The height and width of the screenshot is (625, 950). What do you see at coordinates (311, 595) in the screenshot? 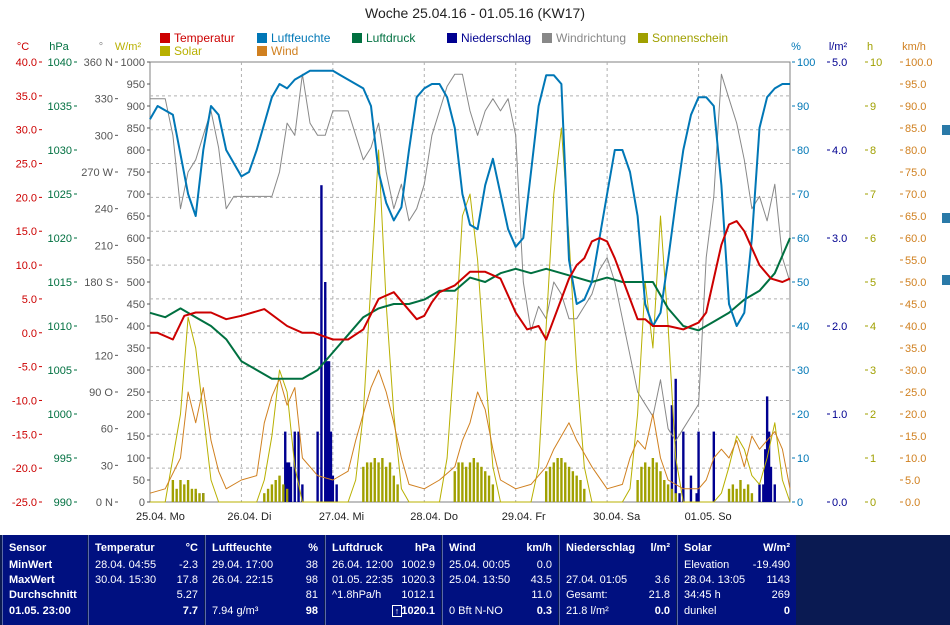
I see `row-value: 81` at bounding box center [311, 595].